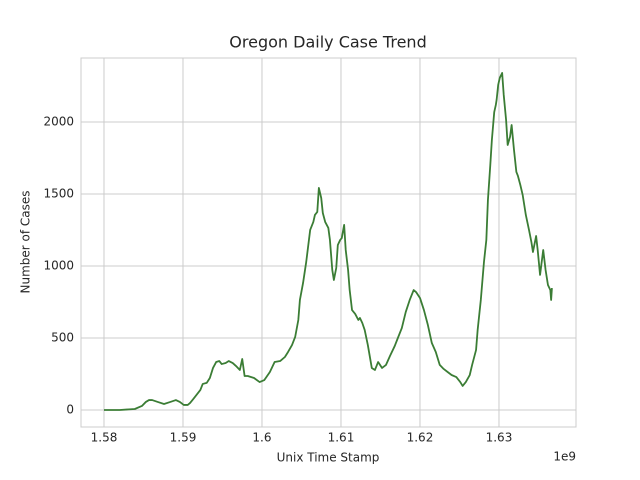 The width and height of the screenshot is (640, 480). Describe the element at coordinates (62, 337) in the screenshot. I see `y-tick-label: 500` at that location.